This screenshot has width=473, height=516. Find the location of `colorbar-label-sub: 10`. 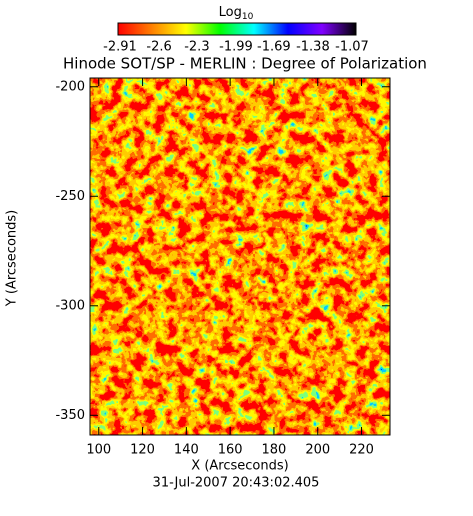

colorbar-label-sub: 10 is located at coordinates (248, 17).